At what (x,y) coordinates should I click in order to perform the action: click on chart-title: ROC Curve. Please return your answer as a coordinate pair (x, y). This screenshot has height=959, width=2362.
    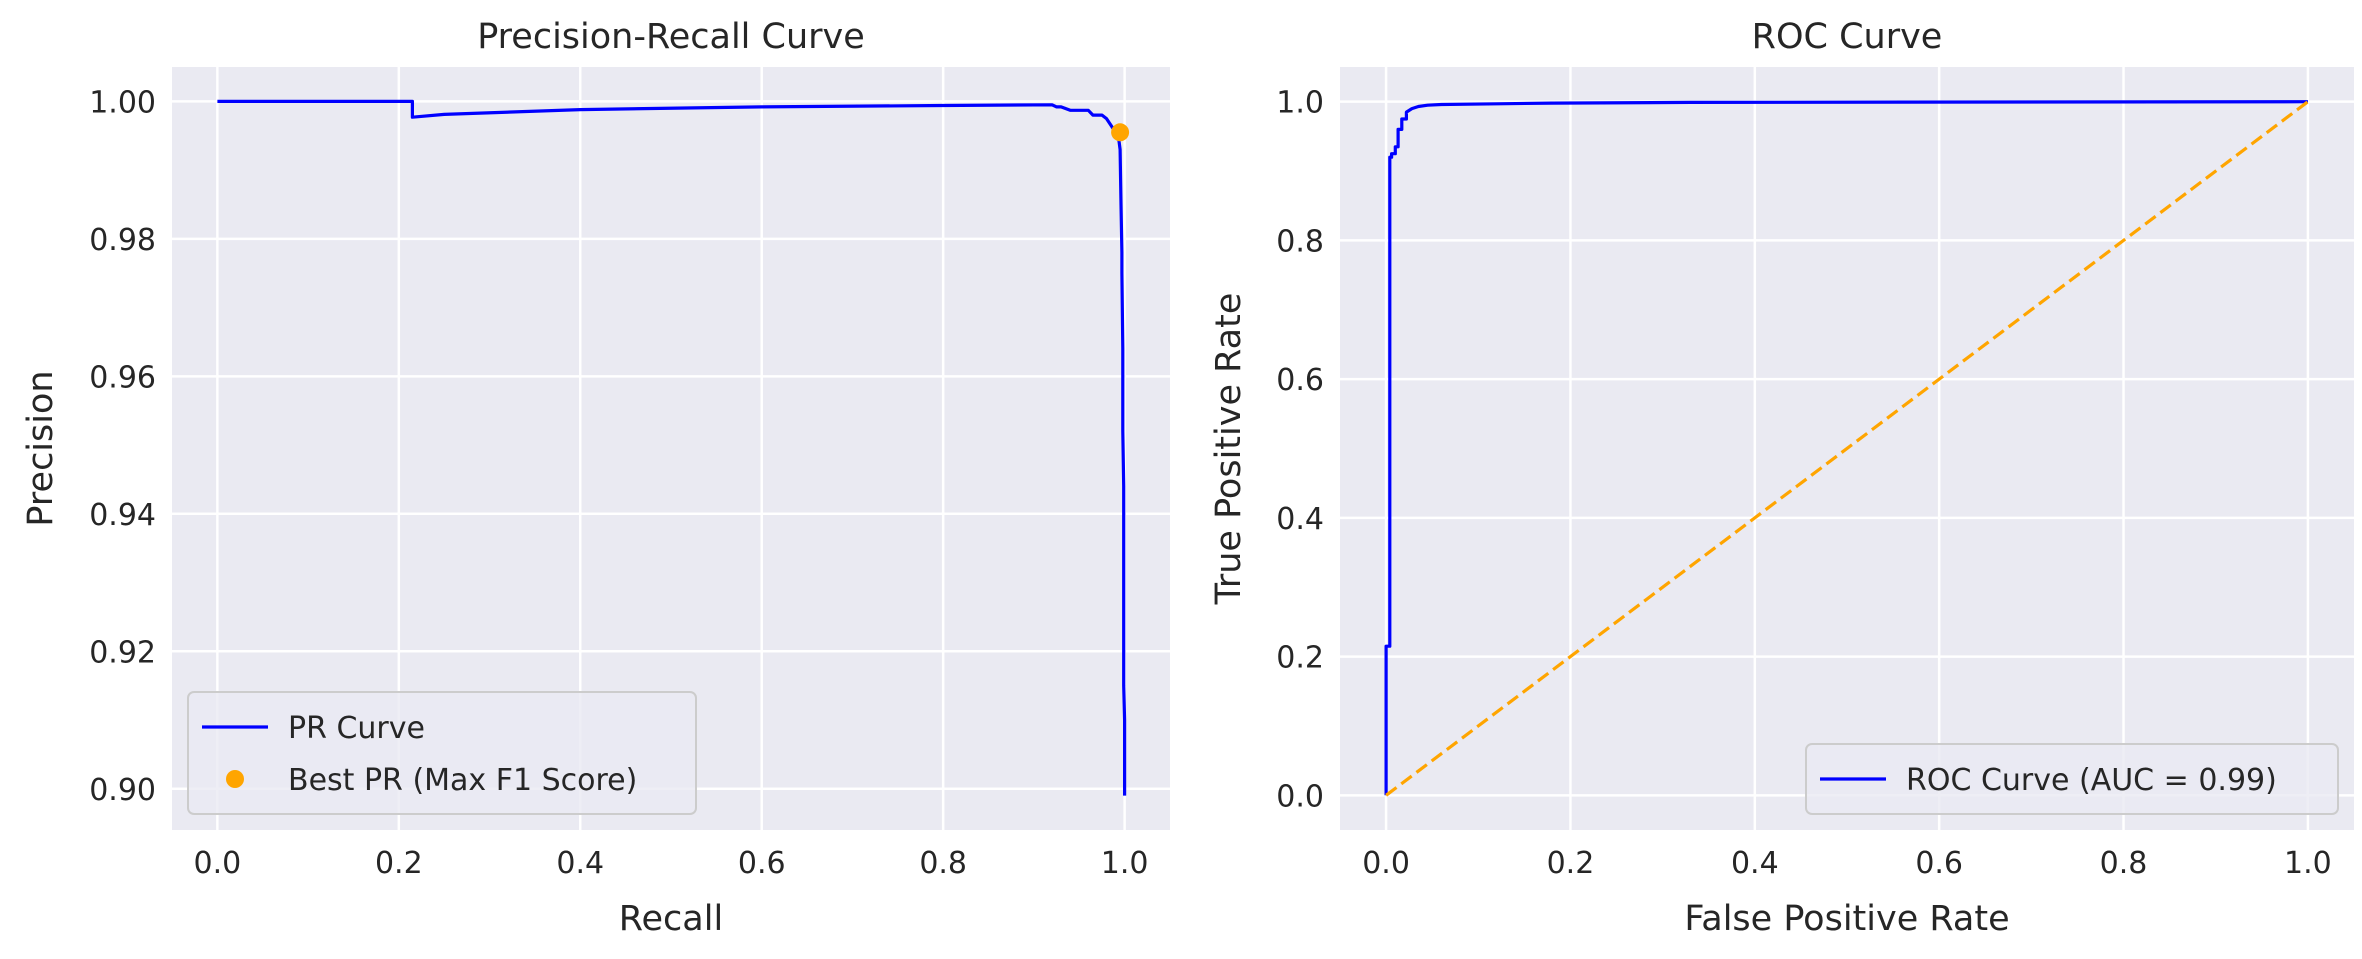
    Looking at the image, I should click on (1847, 37).